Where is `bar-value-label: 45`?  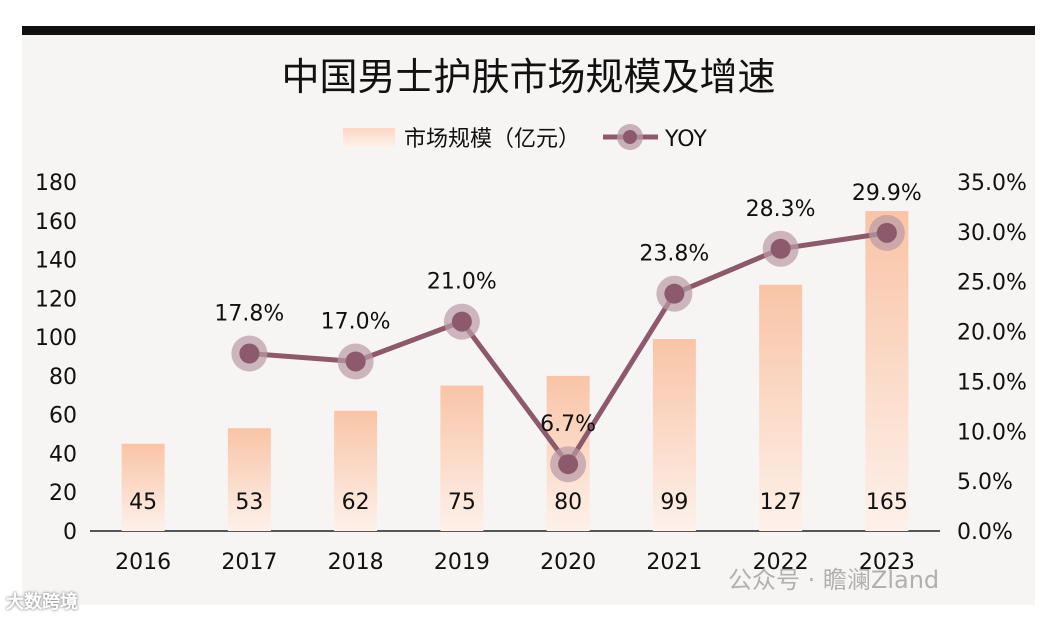 bar-value-label: 45 is located at coordinates (143, 502).